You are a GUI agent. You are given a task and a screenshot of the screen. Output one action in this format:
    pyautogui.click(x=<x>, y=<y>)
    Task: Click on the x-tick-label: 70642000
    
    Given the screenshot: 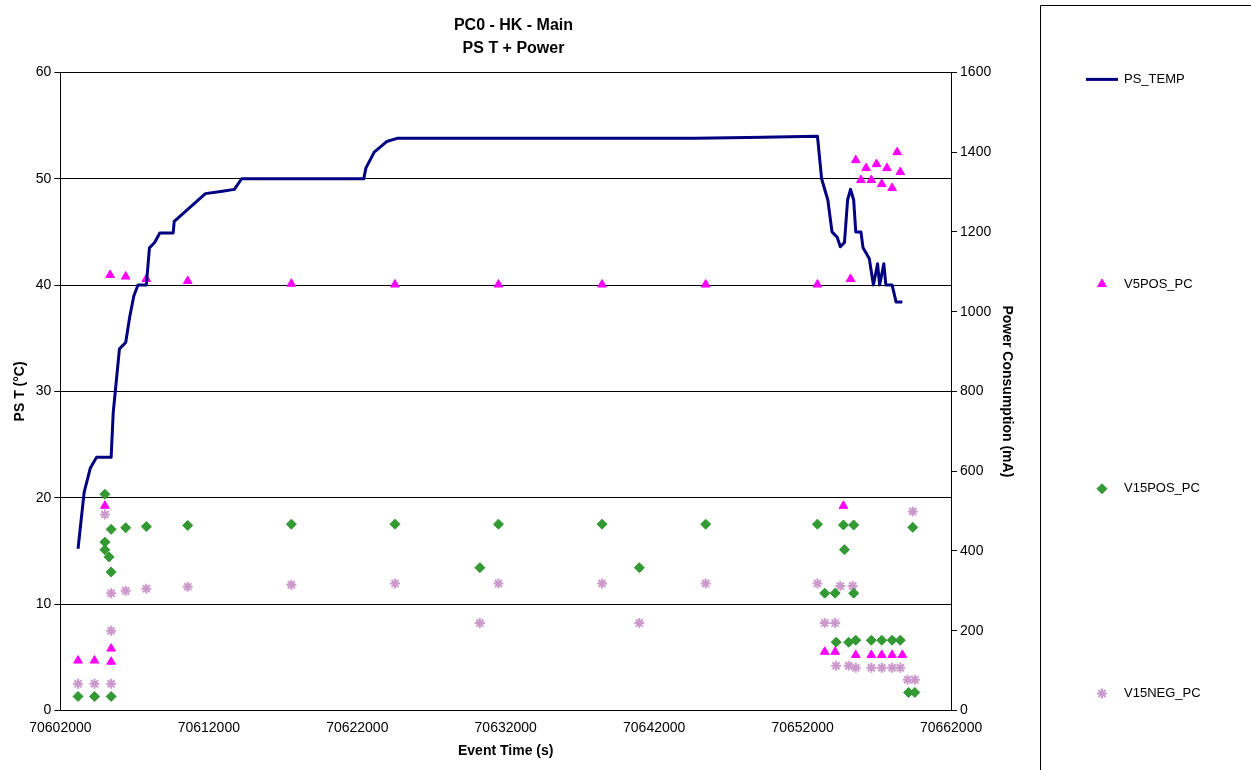 What is the action you would take?
    pyautogui.click(x=654, y=726)
    